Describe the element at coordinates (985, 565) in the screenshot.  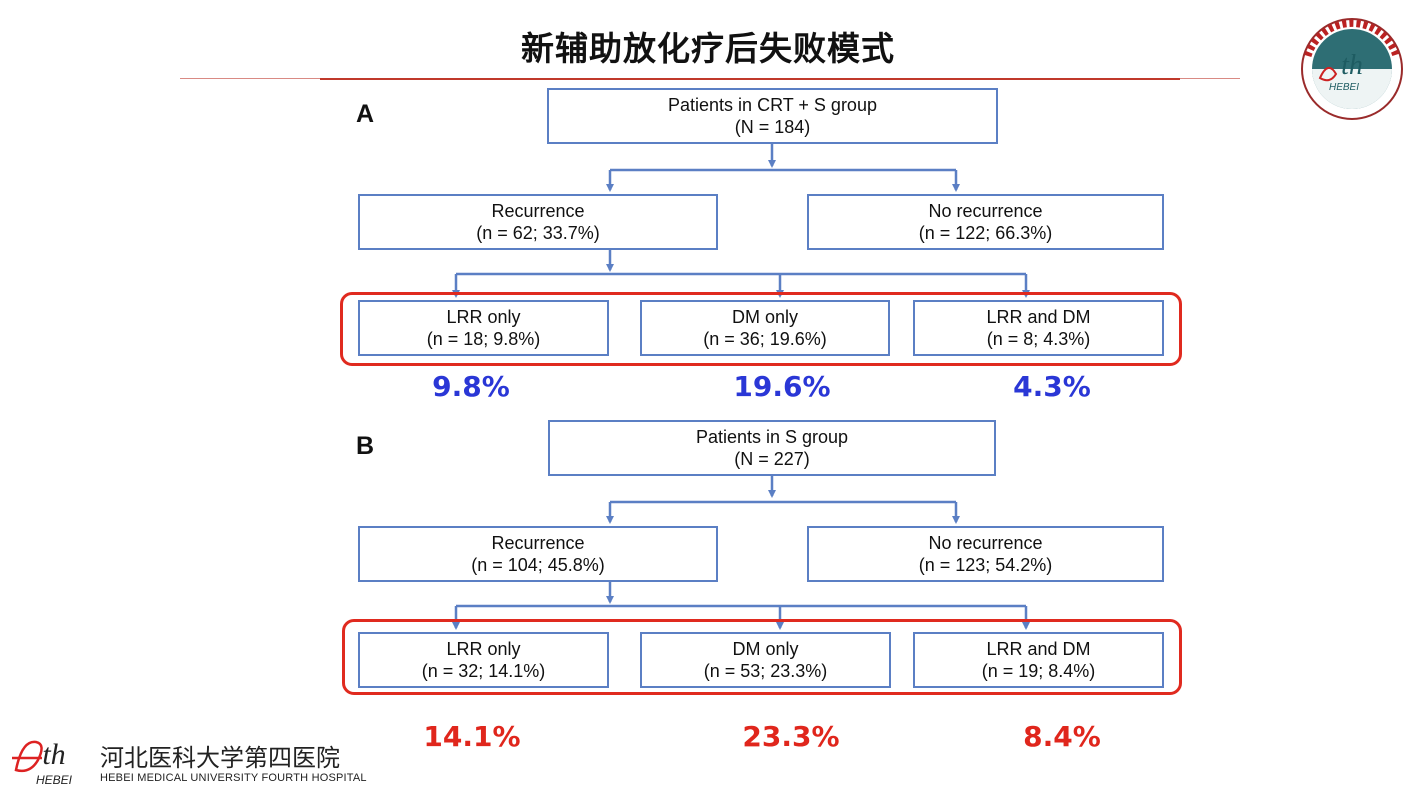
I see `node-line-2: (n = 123; 54.2%)` at that location.